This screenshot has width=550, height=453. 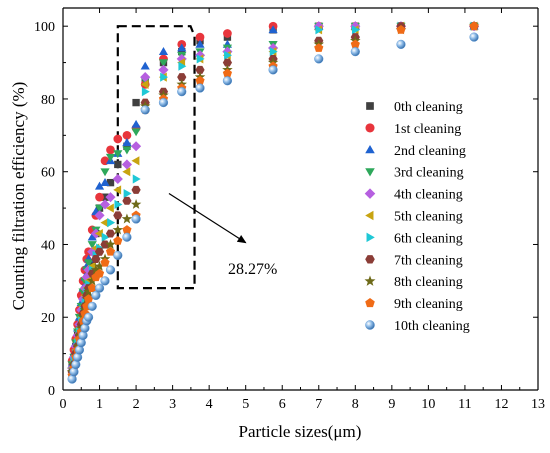 What do you see at coordinates (48, 318) in the screenshot?
I see `y-tick-label: 20` at bounding box center [48, 318].